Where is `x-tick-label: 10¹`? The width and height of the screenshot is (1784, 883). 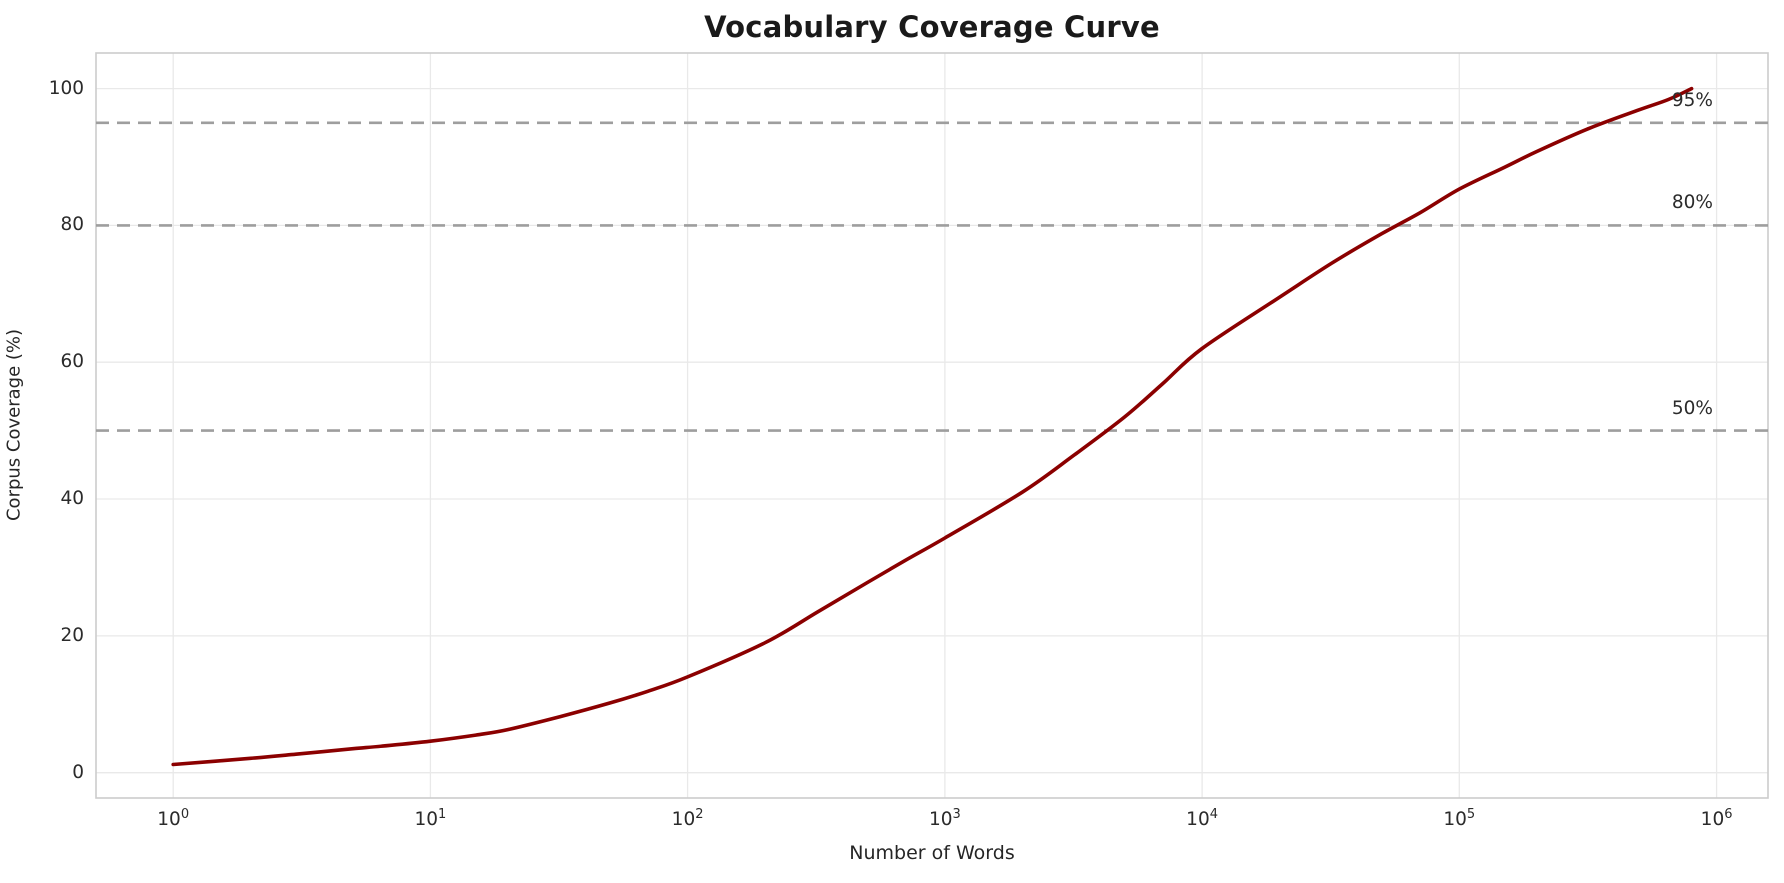
x-tick-label: 10¹ is located at coordinates (430, 818).